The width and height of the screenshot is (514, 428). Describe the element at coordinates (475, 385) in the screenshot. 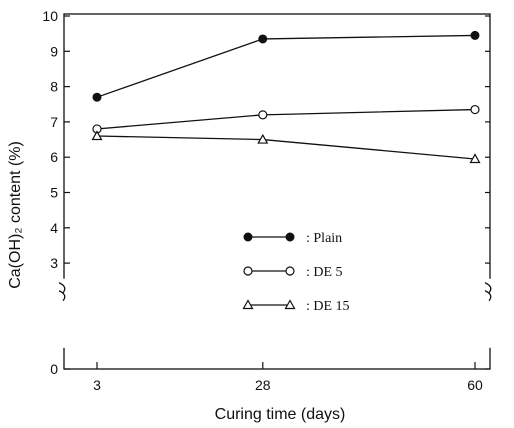

I see `x-tick-label: 60` at that location.